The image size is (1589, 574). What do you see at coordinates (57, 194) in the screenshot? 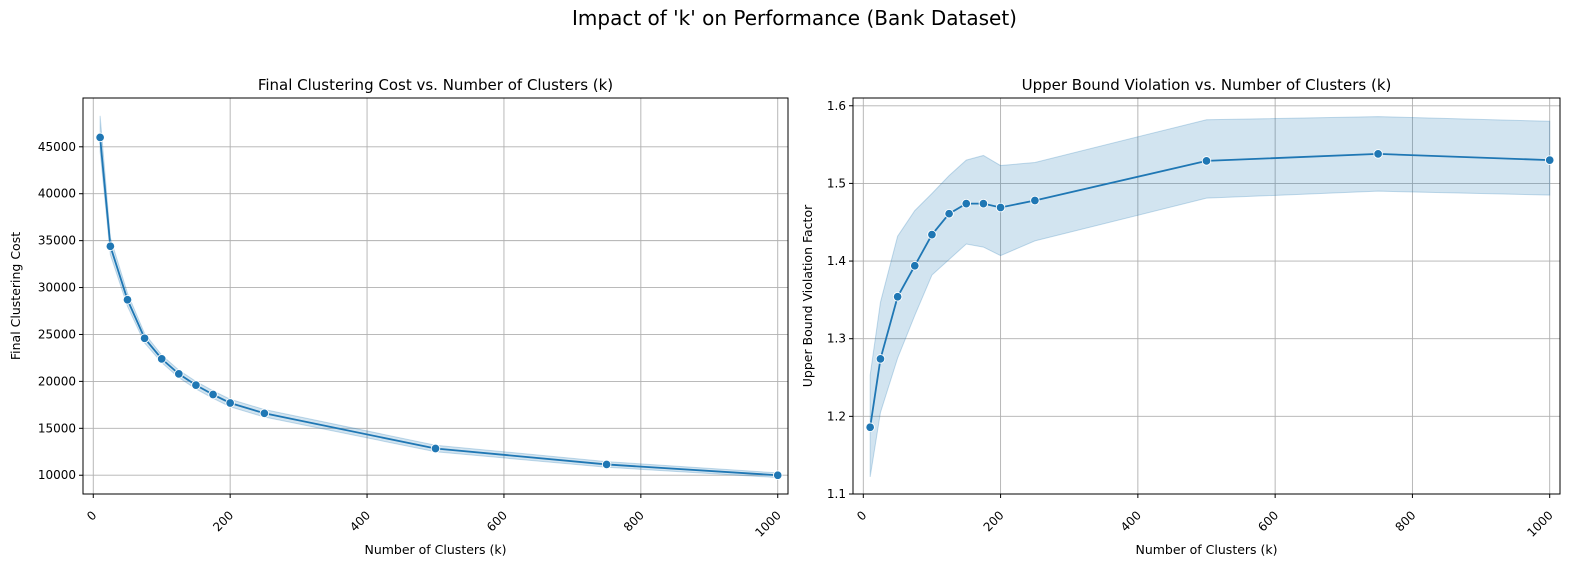
I see `y-tick-label: 40000` at bounding box center [57, 194].